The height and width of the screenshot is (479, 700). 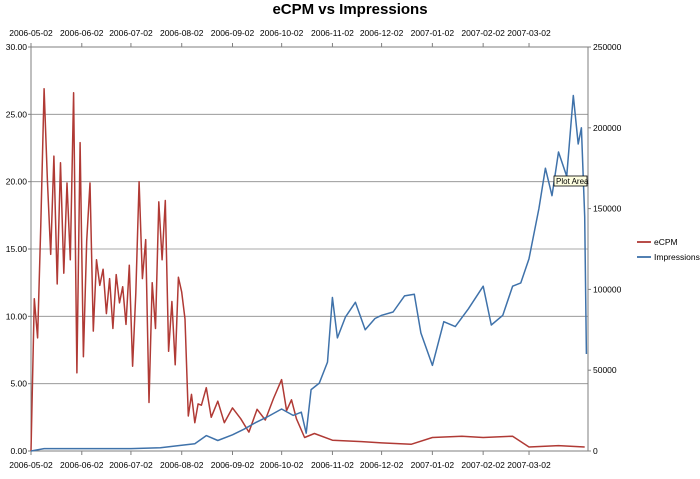 What do you see at coordinates (332, 465) in the screenshot?
I see `x-bottom-tick-label: 2006-11-02` at bounding box center [332, 465].